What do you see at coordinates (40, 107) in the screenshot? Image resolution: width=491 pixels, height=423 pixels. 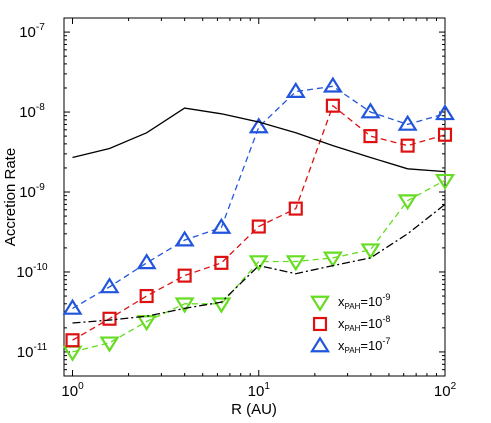 I see `y-tick-label-exponent: -8` at bounding box center [40, 107].